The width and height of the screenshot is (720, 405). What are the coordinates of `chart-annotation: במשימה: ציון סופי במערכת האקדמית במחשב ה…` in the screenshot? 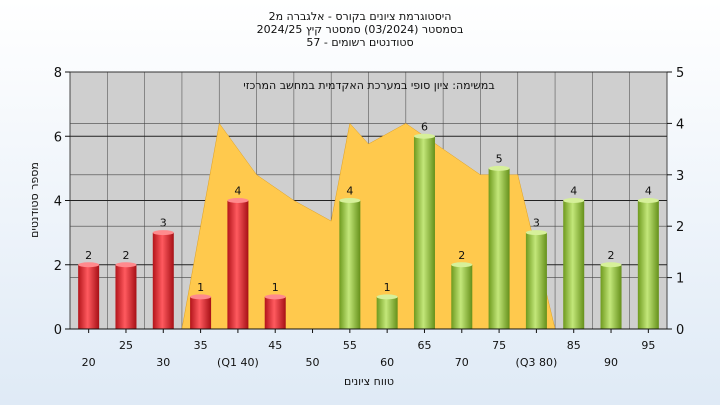 It's located at (368, 85).